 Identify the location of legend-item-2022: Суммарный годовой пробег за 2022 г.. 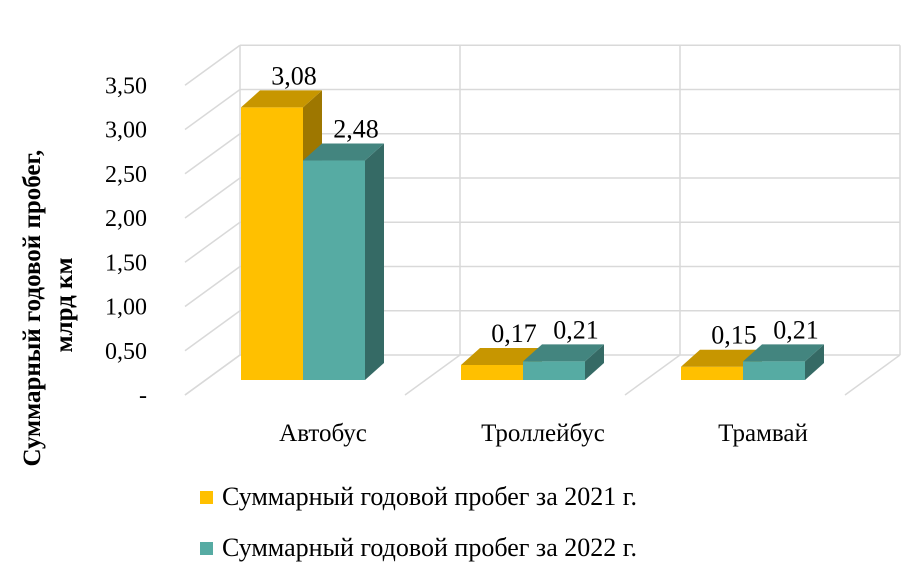
(418, 548).